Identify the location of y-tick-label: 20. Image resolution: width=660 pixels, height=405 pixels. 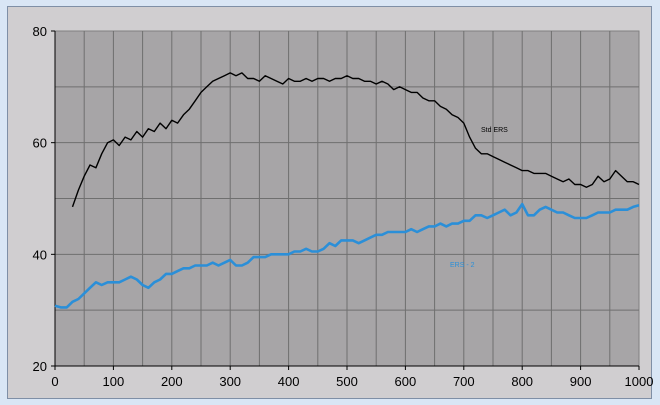
(40, 366).